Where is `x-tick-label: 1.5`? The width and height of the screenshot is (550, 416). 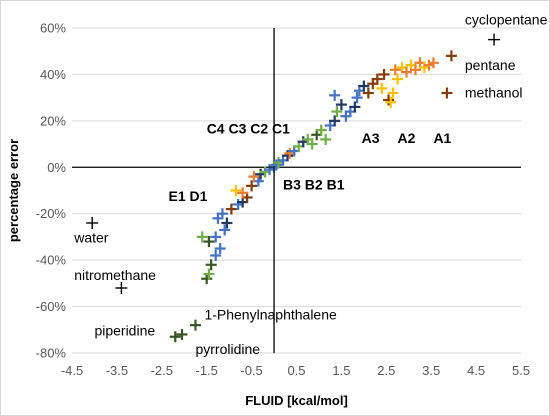
x-tick-label: 1.5 is located at coordinates (341, 370).